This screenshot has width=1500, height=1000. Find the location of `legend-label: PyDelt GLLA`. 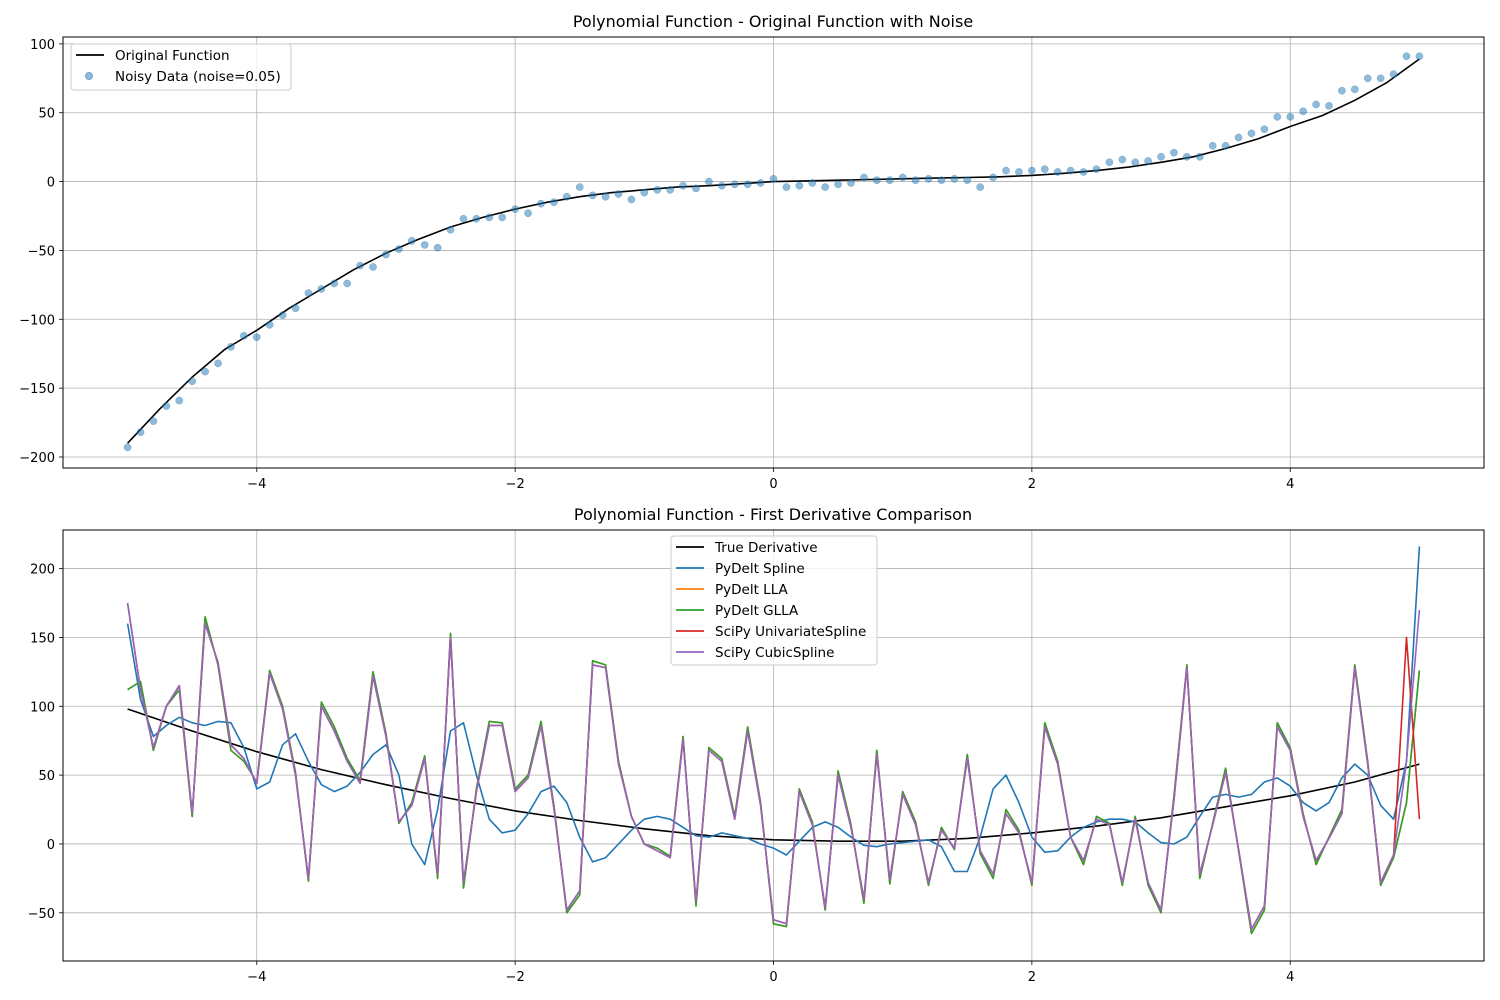

legend-label: PyDelt GLLA is located at coordinates (757, 611).